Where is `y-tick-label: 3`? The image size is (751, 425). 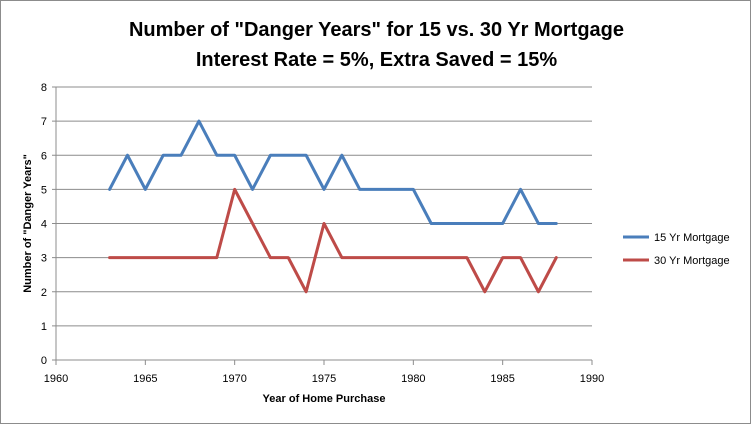 y-tick-label: 3 is located at coordinates (44, 259).